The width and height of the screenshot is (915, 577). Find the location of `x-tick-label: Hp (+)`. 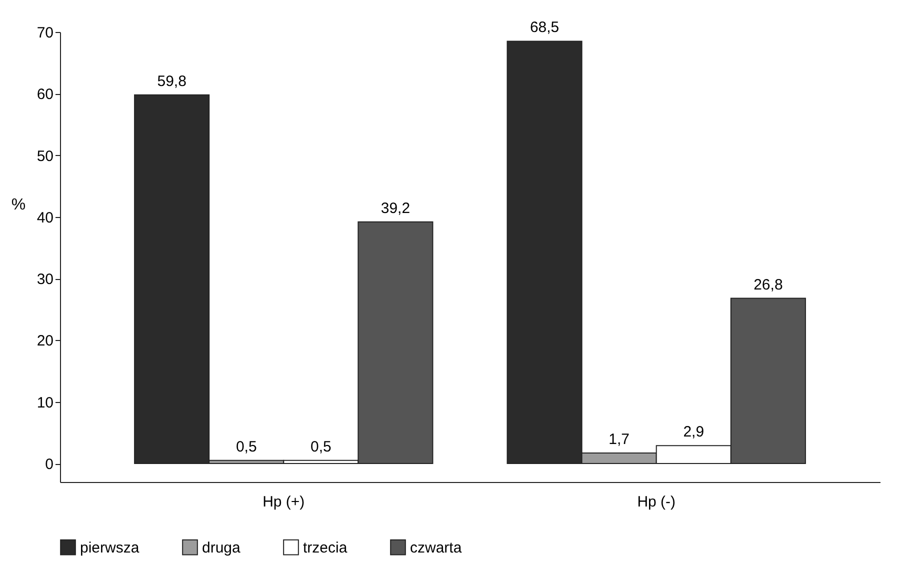

x-tick-label: Hp (+) is located at coordinates (283, 502).